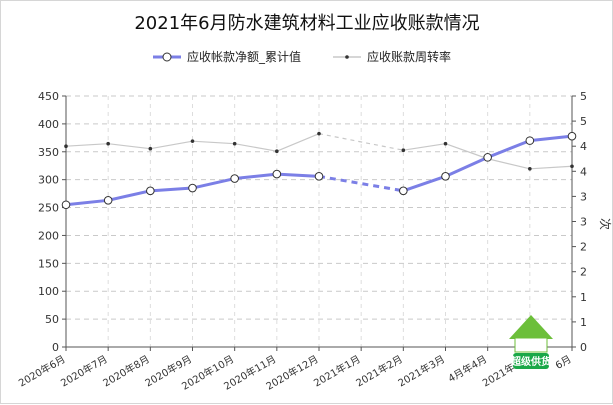  I want to click on y-left-tick-label: 150, so click(48, 263).